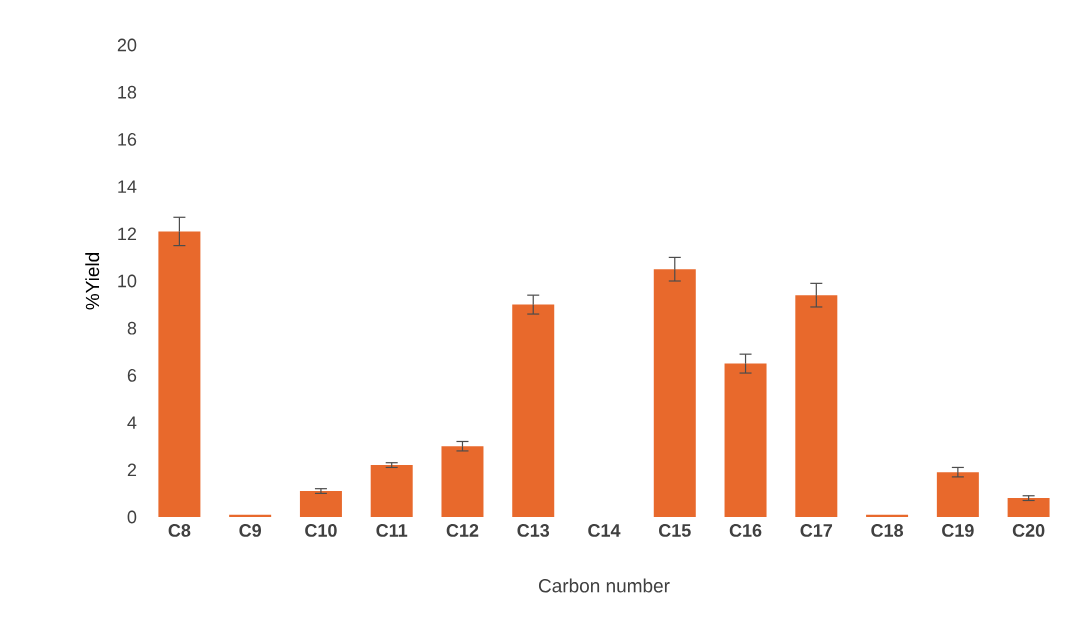 This screenshot has height=629, width=1080. I want to click on x-axis-title: Carbon number, so click(604, 585).